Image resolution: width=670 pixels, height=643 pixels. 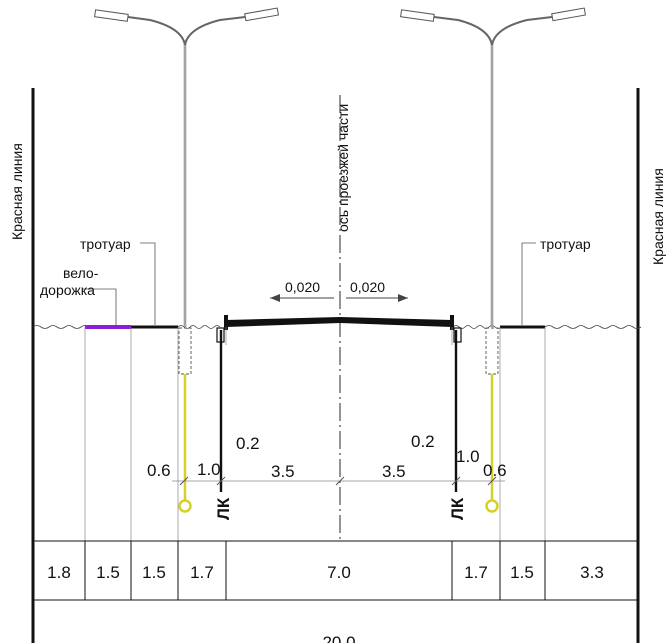 What do you see at coordinates (339, 572) in the screenshot?
I see `segment-value: 7.0` at bounding box center [339, 572].